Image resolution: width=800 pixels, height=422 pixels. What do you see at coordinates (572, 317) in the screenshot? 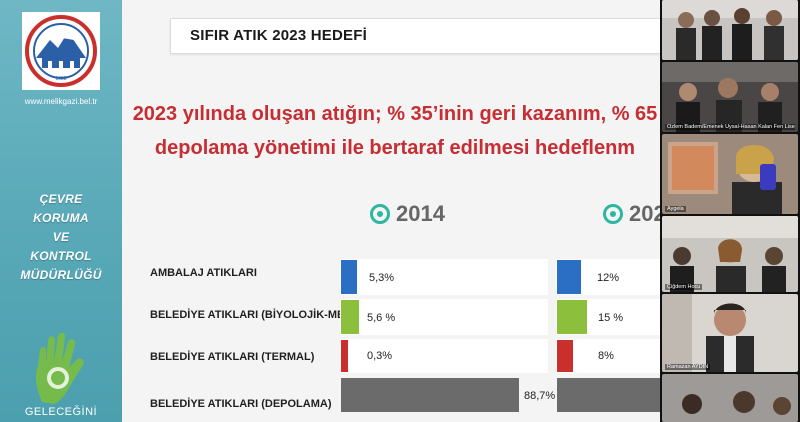
I see `bar-2023-biological` at bounding box center [572, 317].